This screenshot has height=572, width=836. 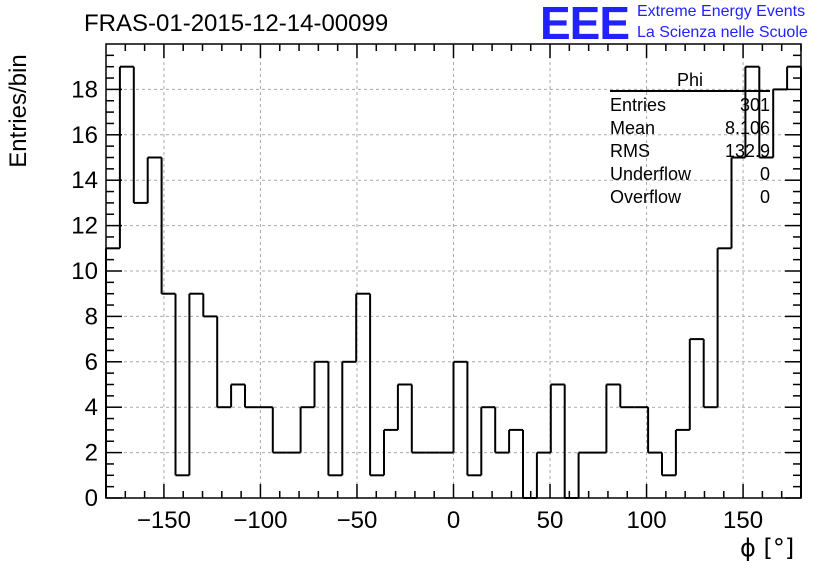 I want to click on y-tick-label: 2, so click(x=91, y=453).